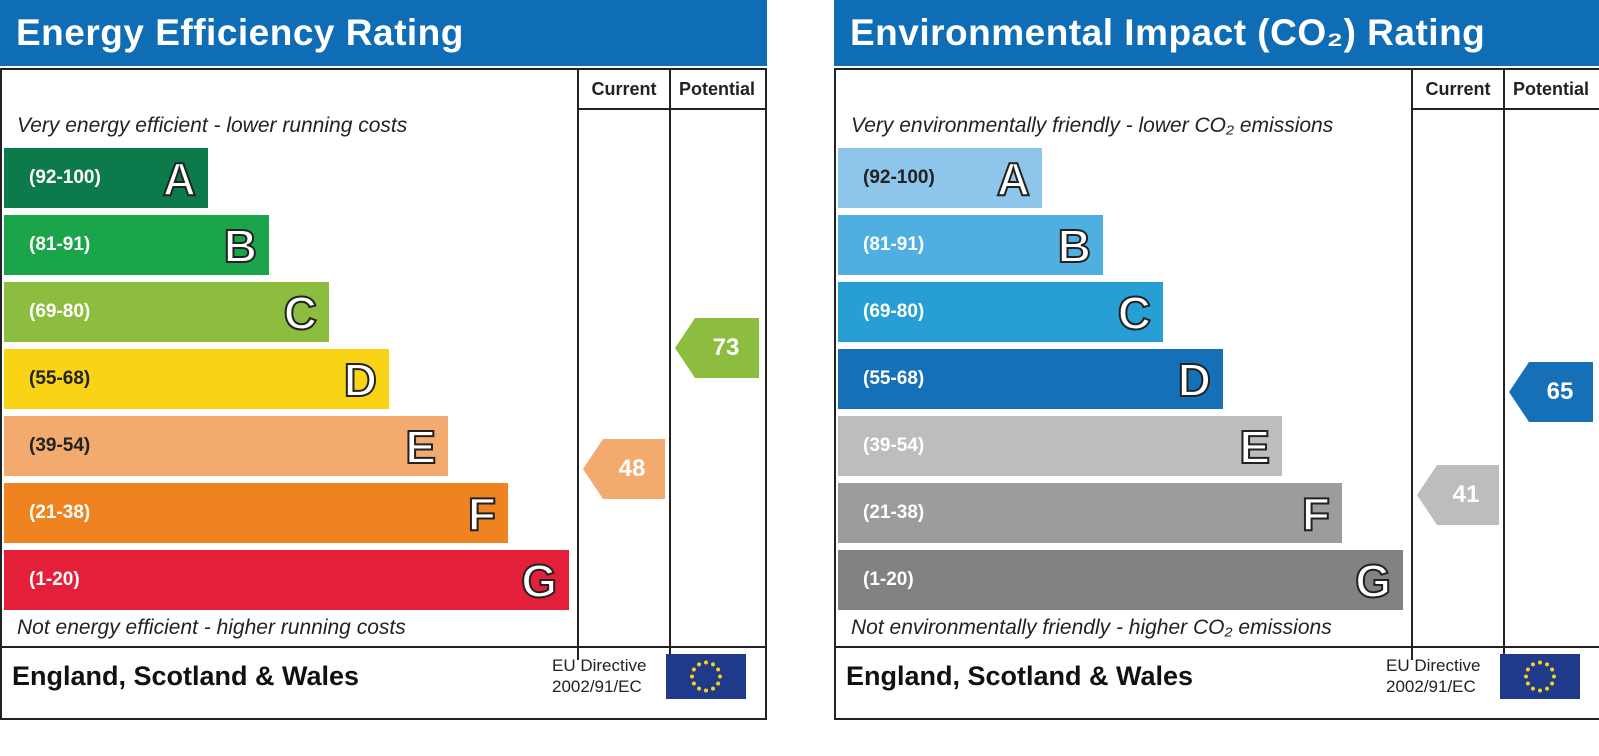 This screenshot has width=1599, height=756. What do you see at coordinates (1560, 391) in the screenshot?
I see `potential-rating-value: 65` at bounding box center [1560, 391].